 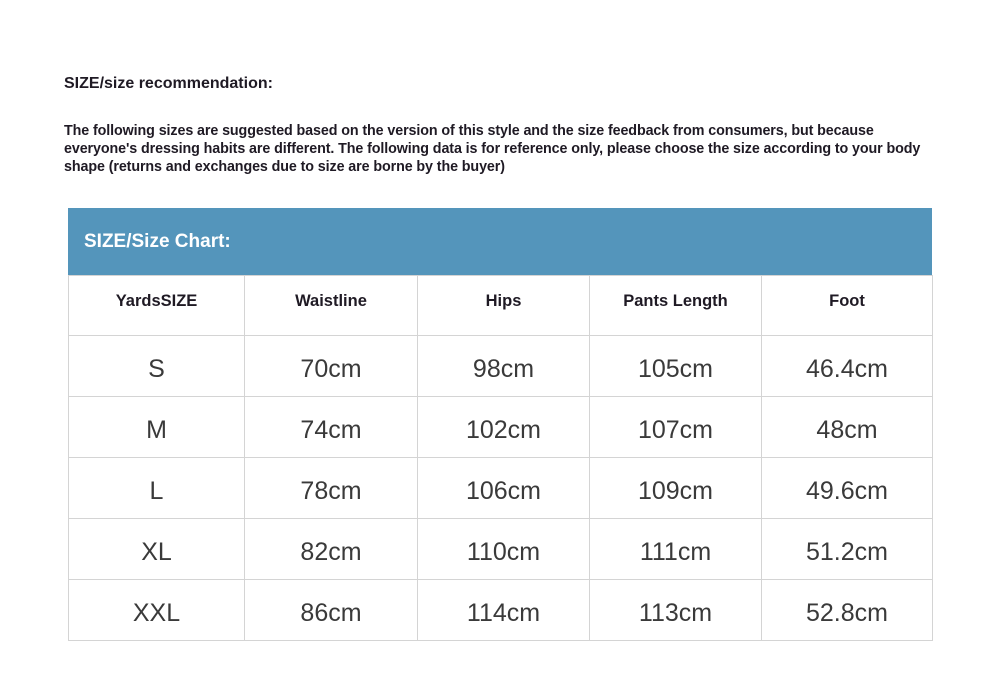 I want to click on column-header: YardsSIZE, so click(x=156, y=305).